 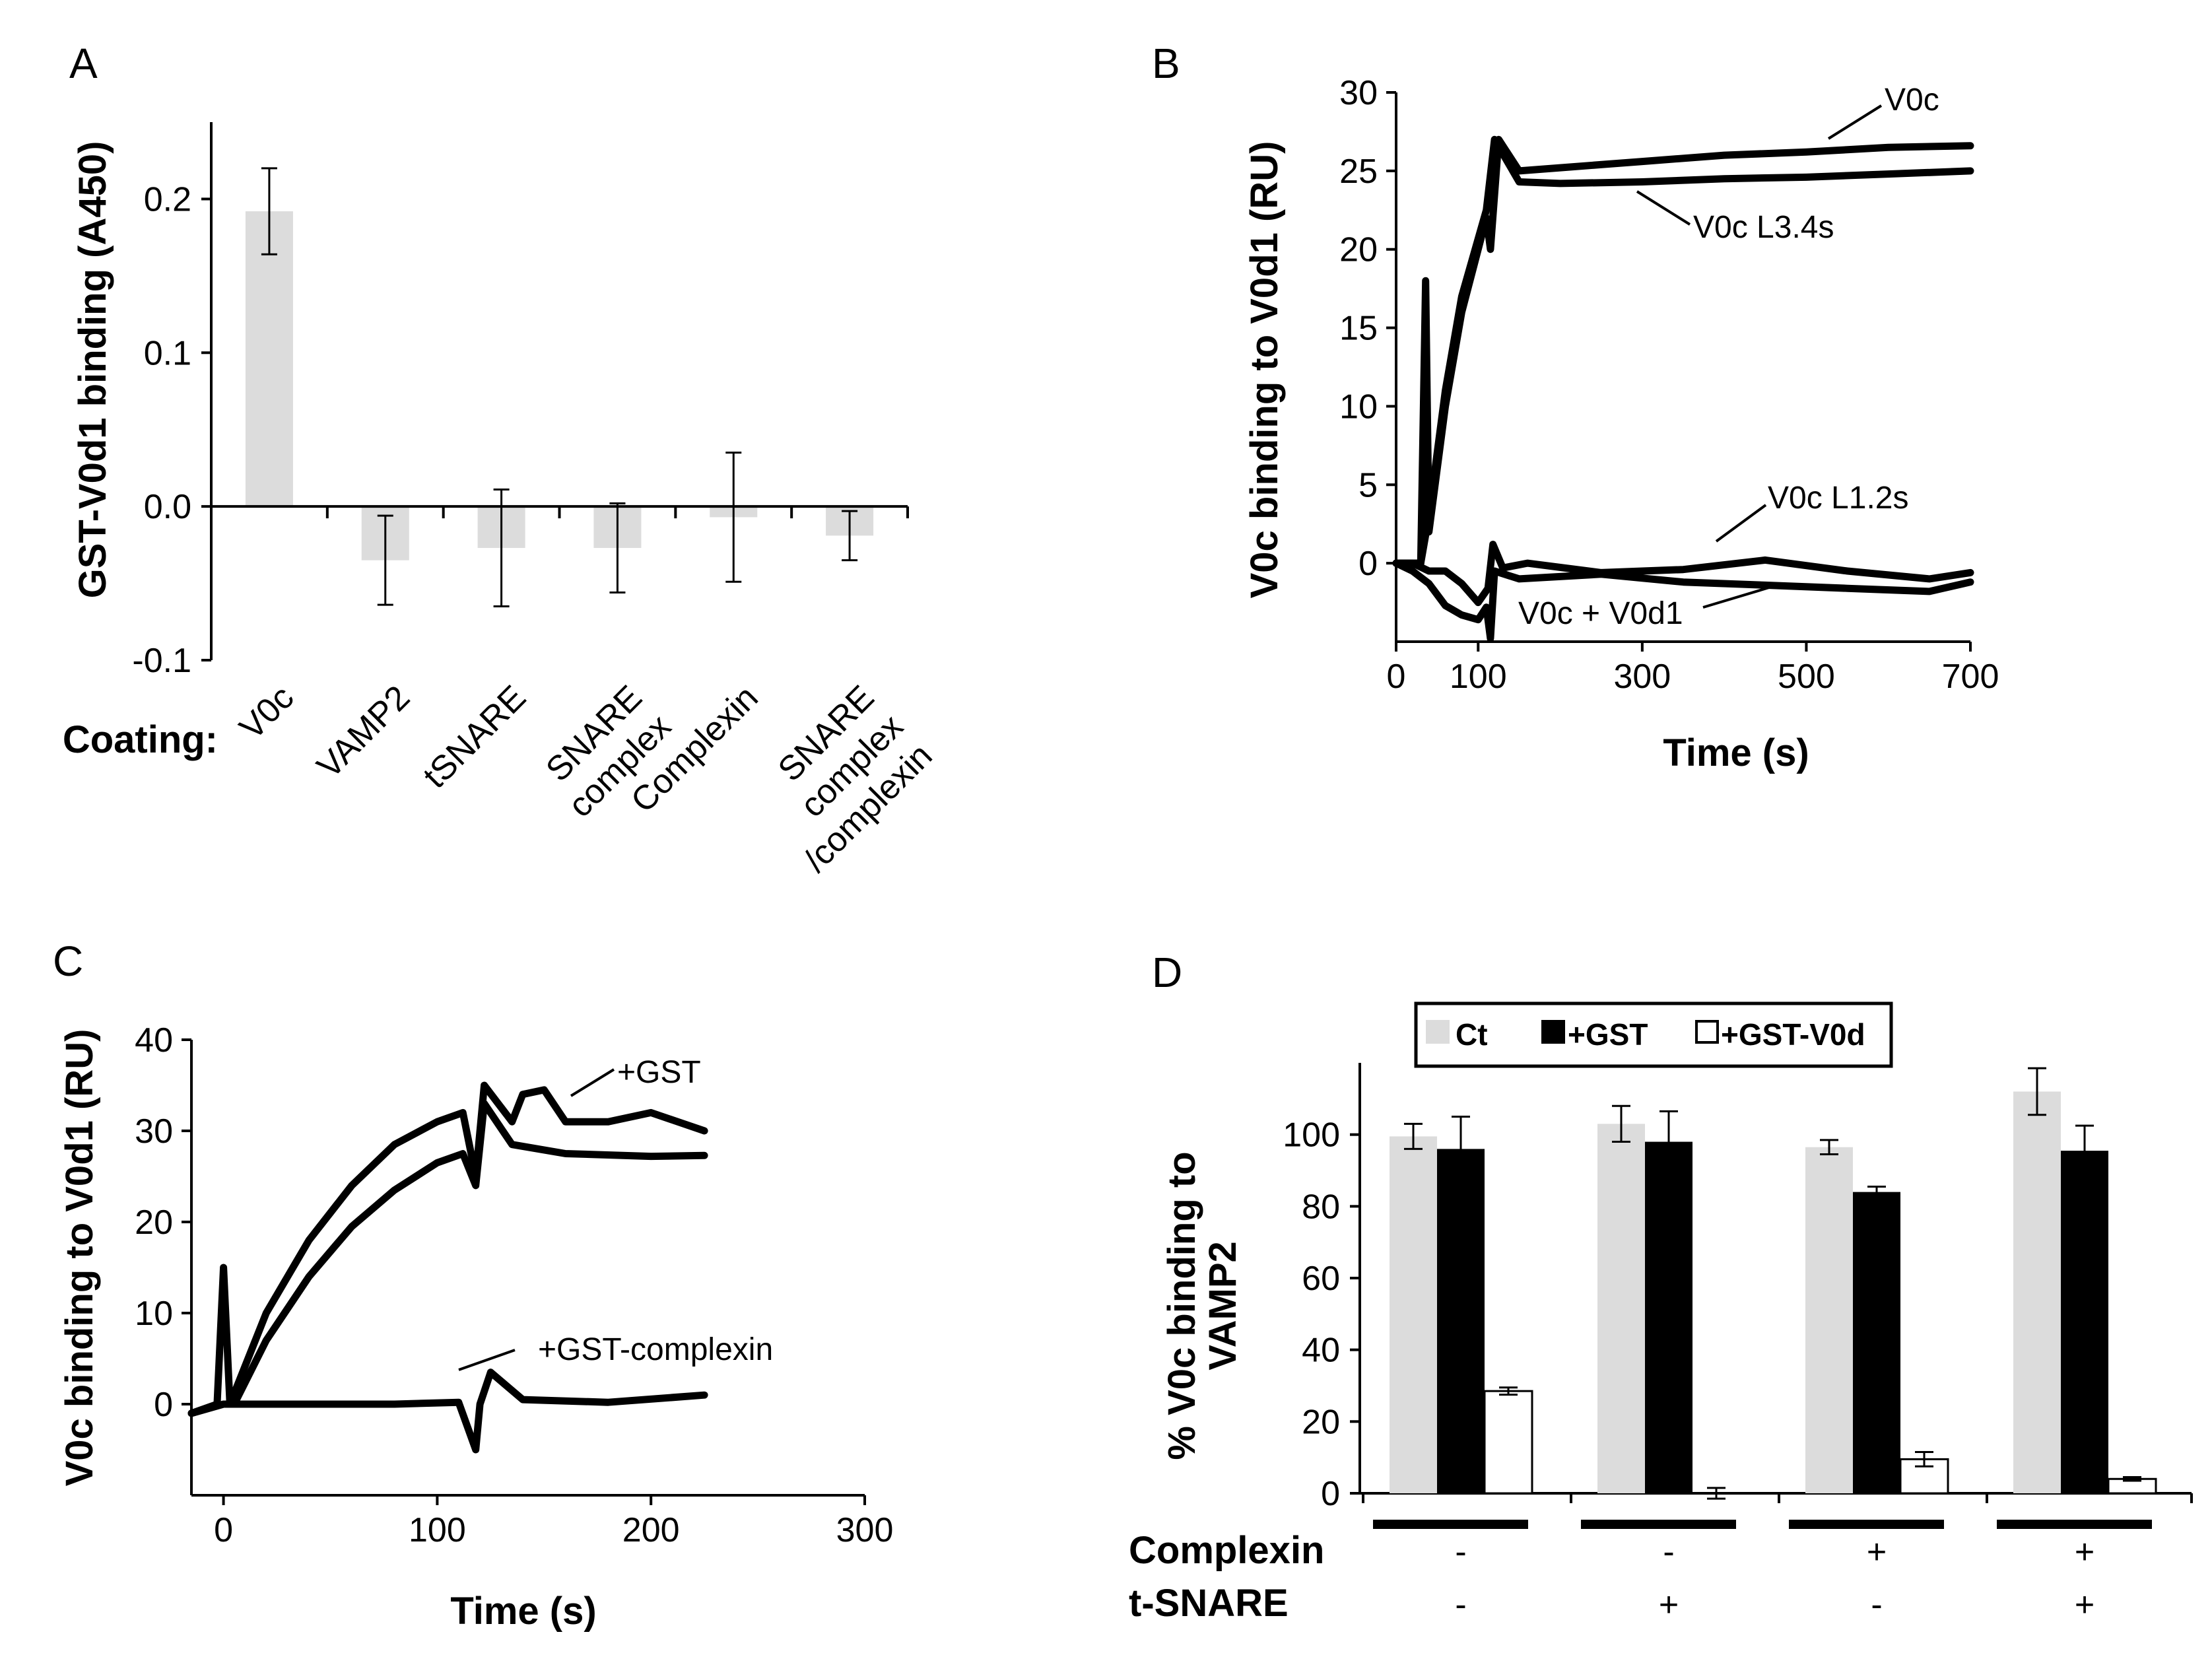 What do you see at coordinates (154, 1040) in the screenshot?
I see `panel-c-y-tick-label: 40` at bounding box center [154, 1040].